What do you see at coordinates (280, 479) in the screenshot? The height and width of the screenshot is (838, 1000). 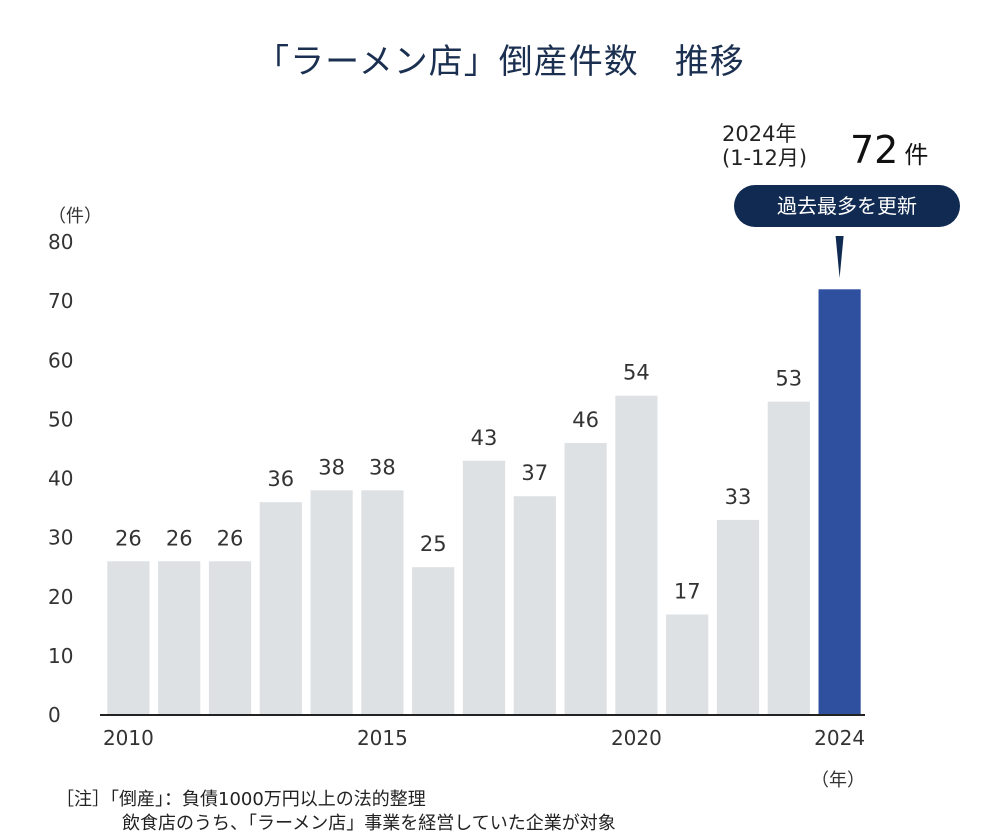 I see `data-label-2013: 36` at bounding box center [280, 479].